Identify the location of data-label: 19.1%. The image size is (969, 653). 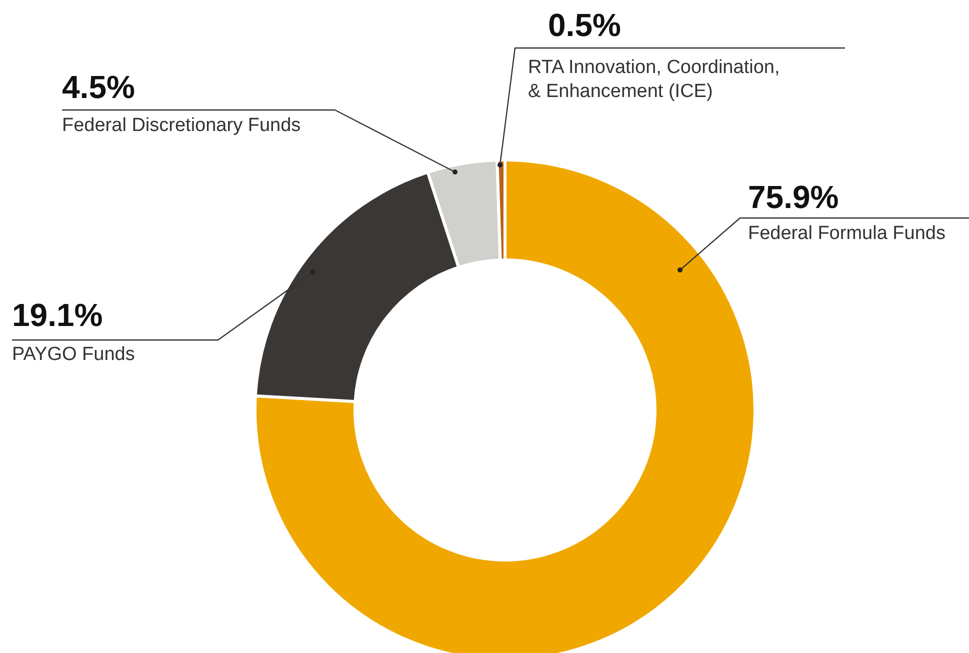
(57, 315).